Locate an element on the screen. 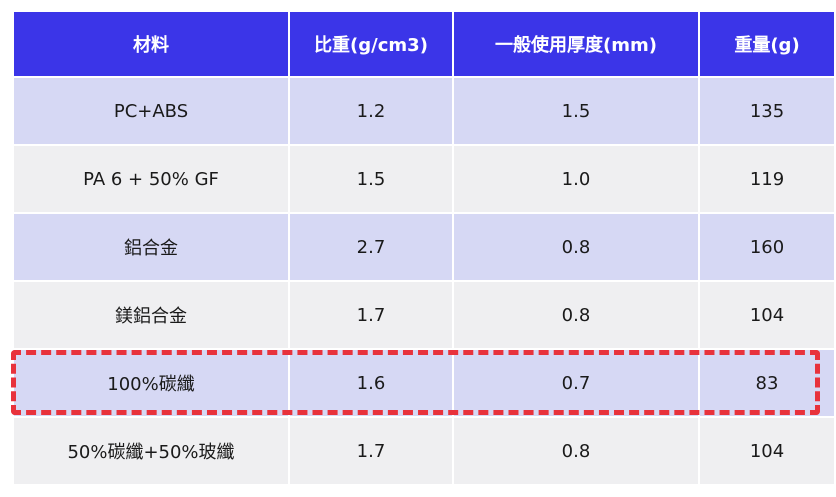  cell-weight: 119 is located at coordinates (767, 179).